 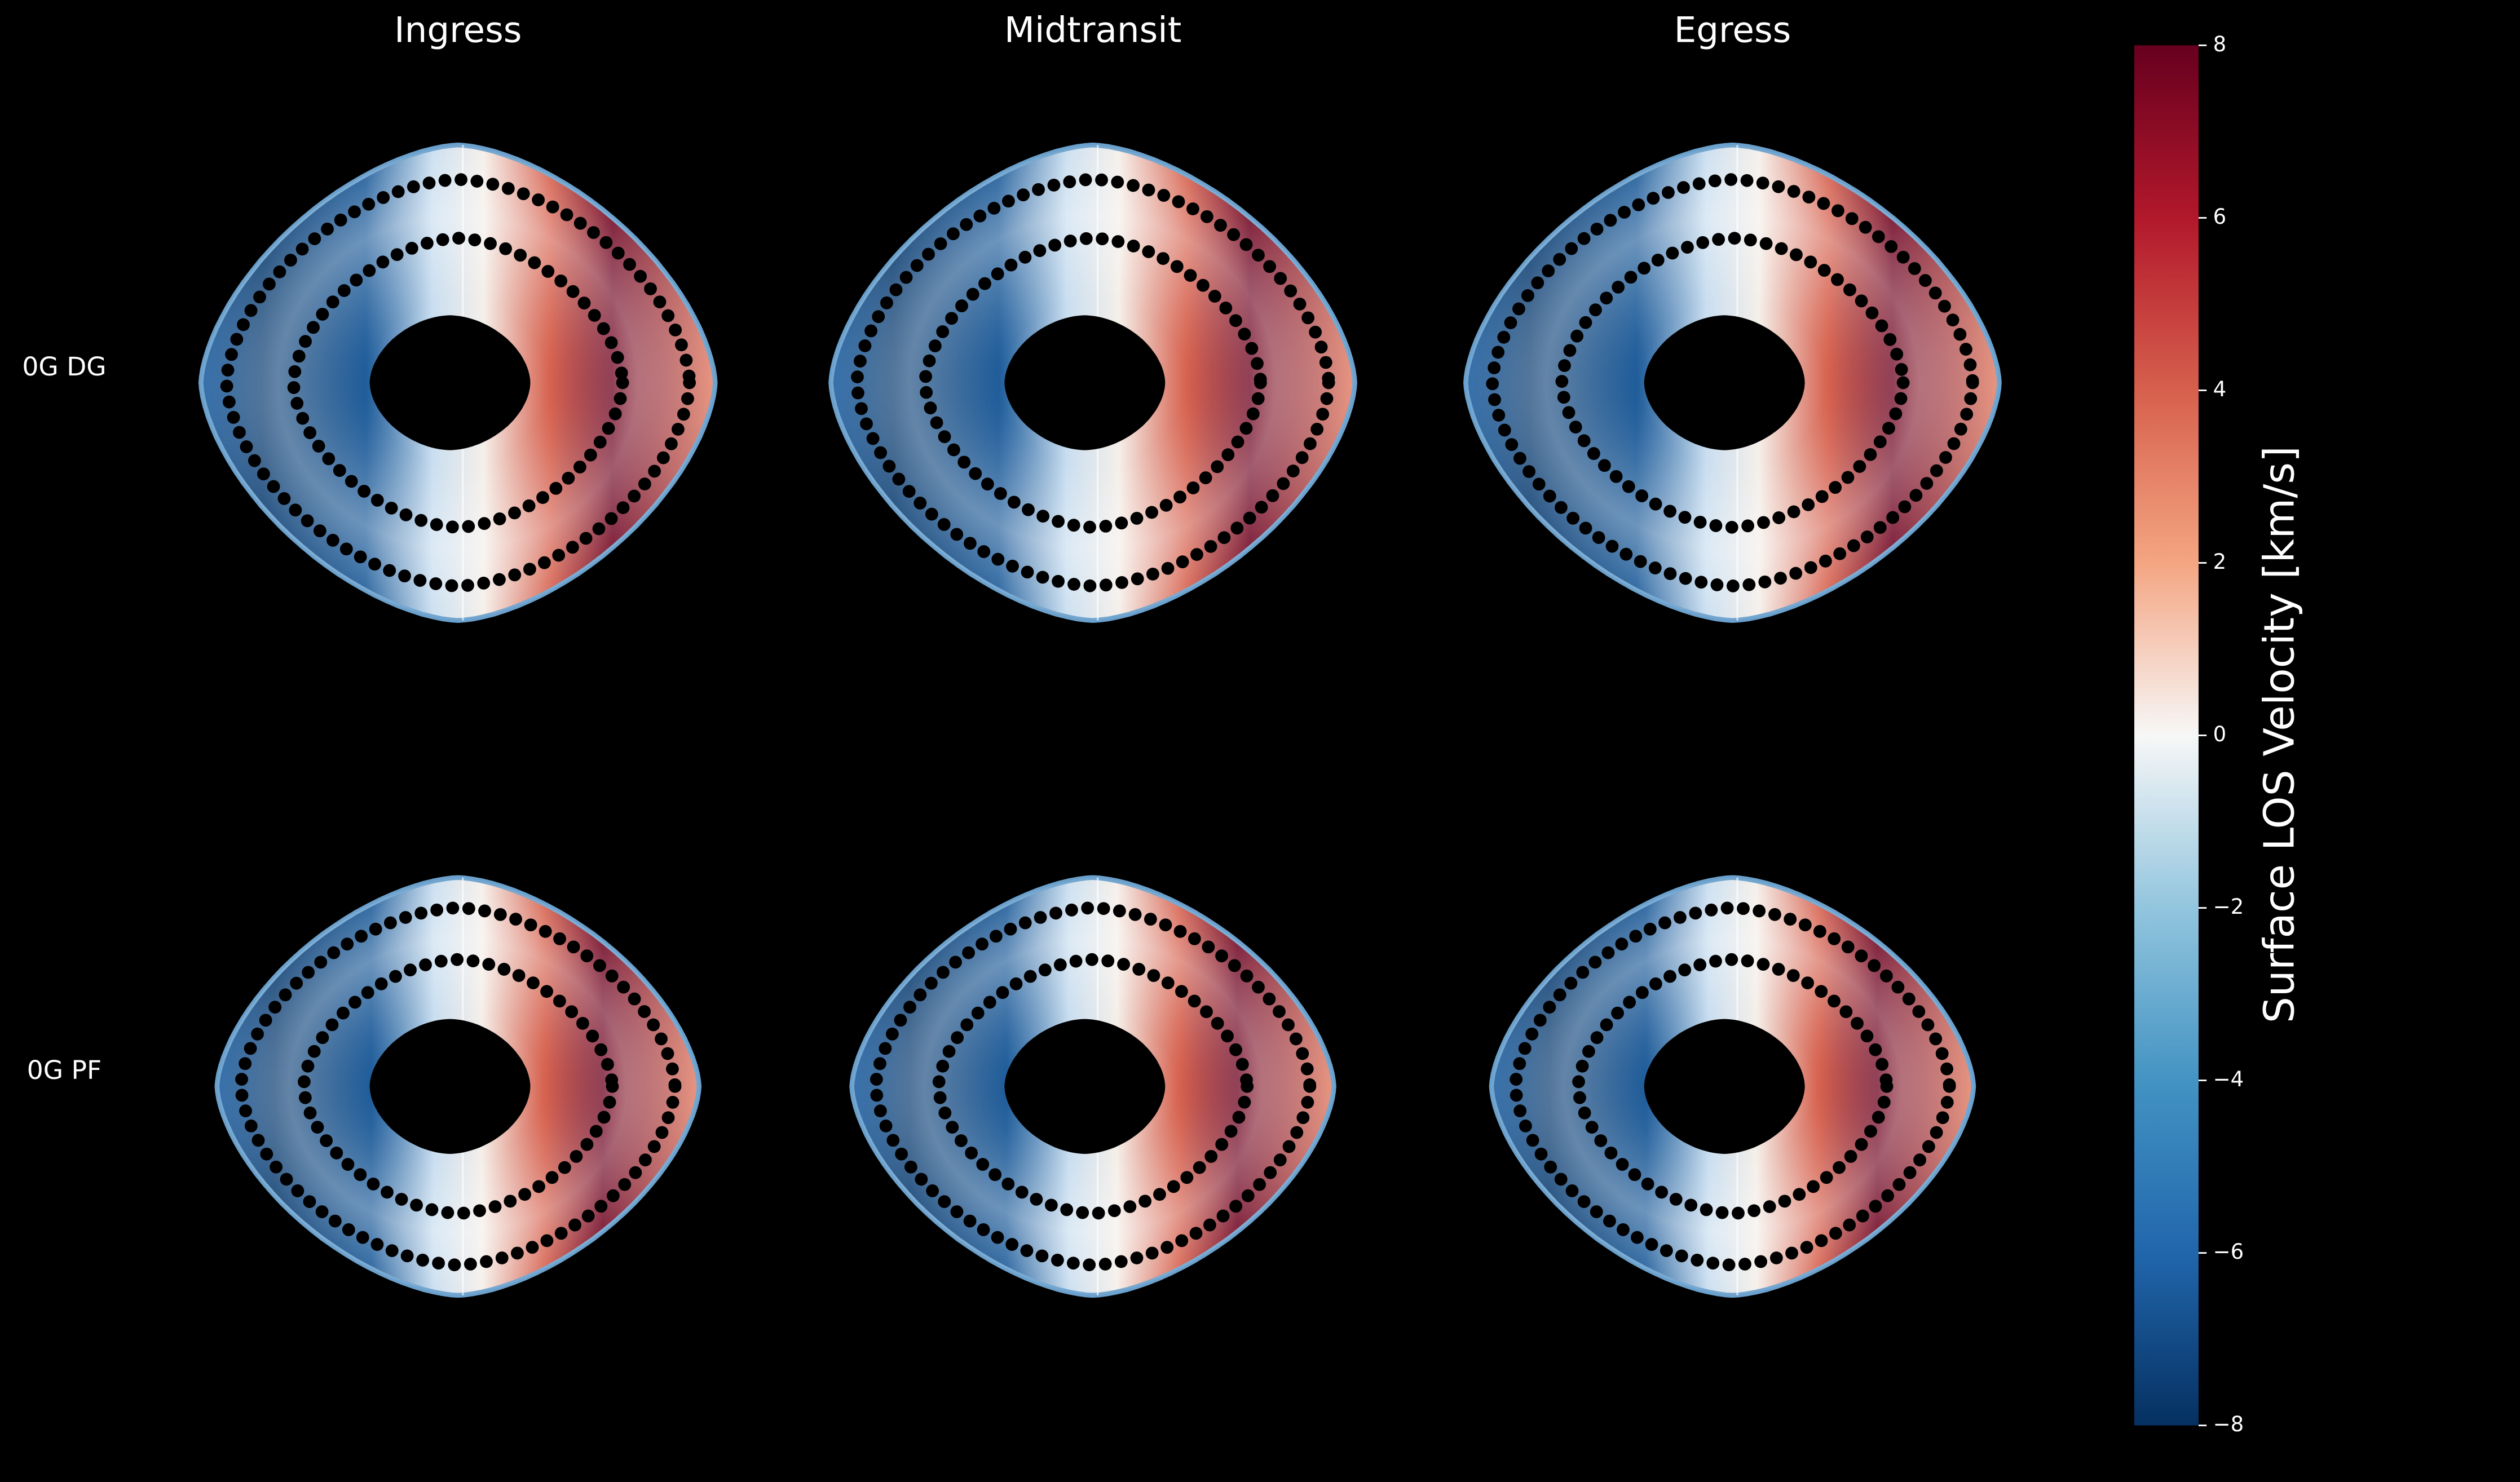 What do you see at coordinates (64, 367) in the screenshot?
I see `row-label: 0G DG` at bounding box center [64, 367].